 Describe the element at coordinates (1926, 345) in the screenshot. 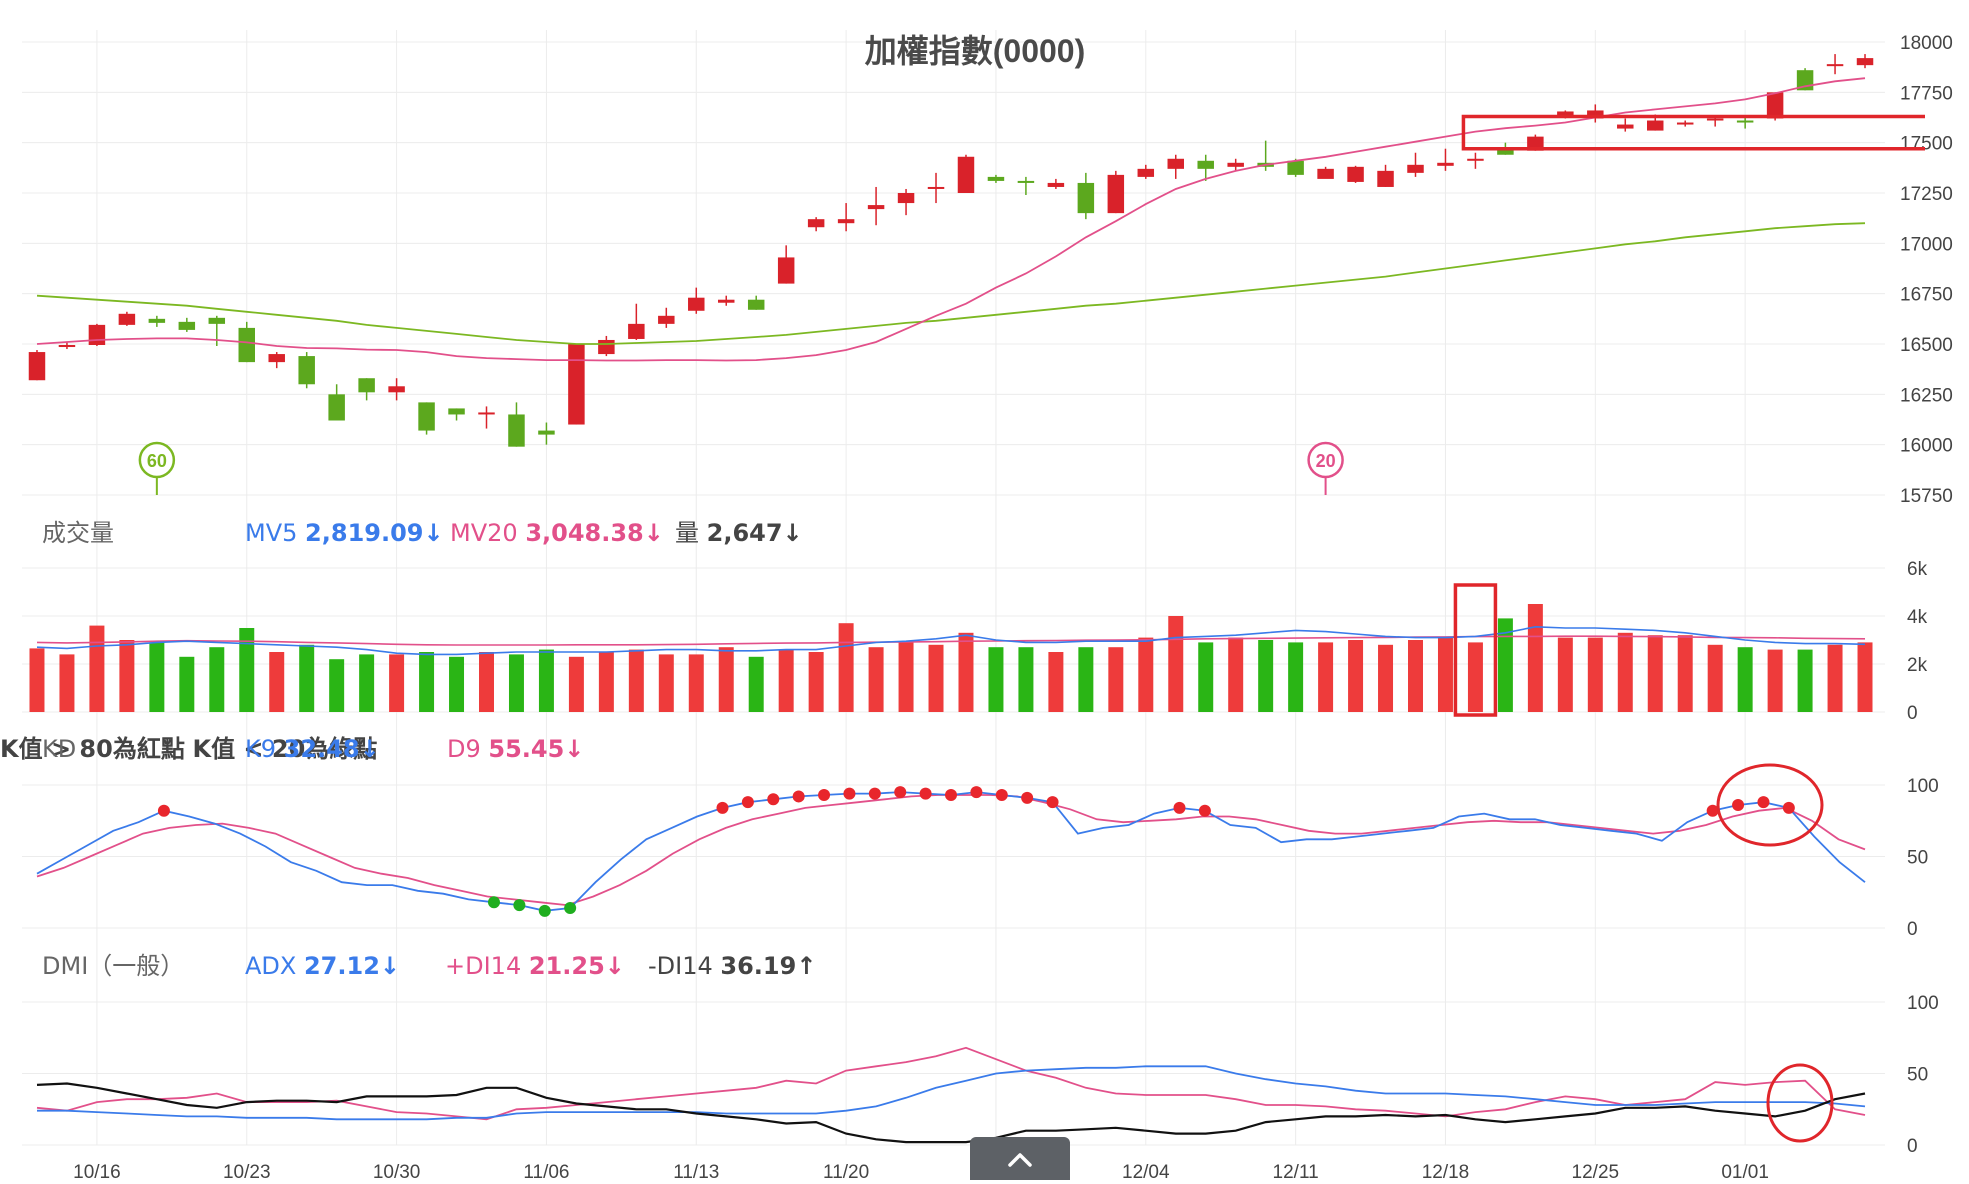

I see `price-tick: 16500` at that location.